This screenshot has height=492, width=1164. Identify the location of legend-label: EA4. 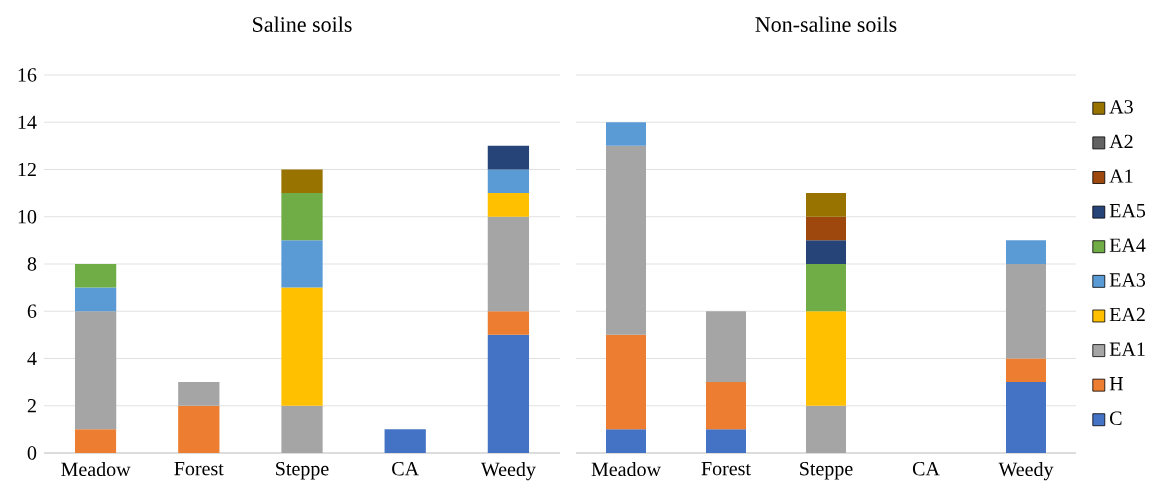
(1127, 245).